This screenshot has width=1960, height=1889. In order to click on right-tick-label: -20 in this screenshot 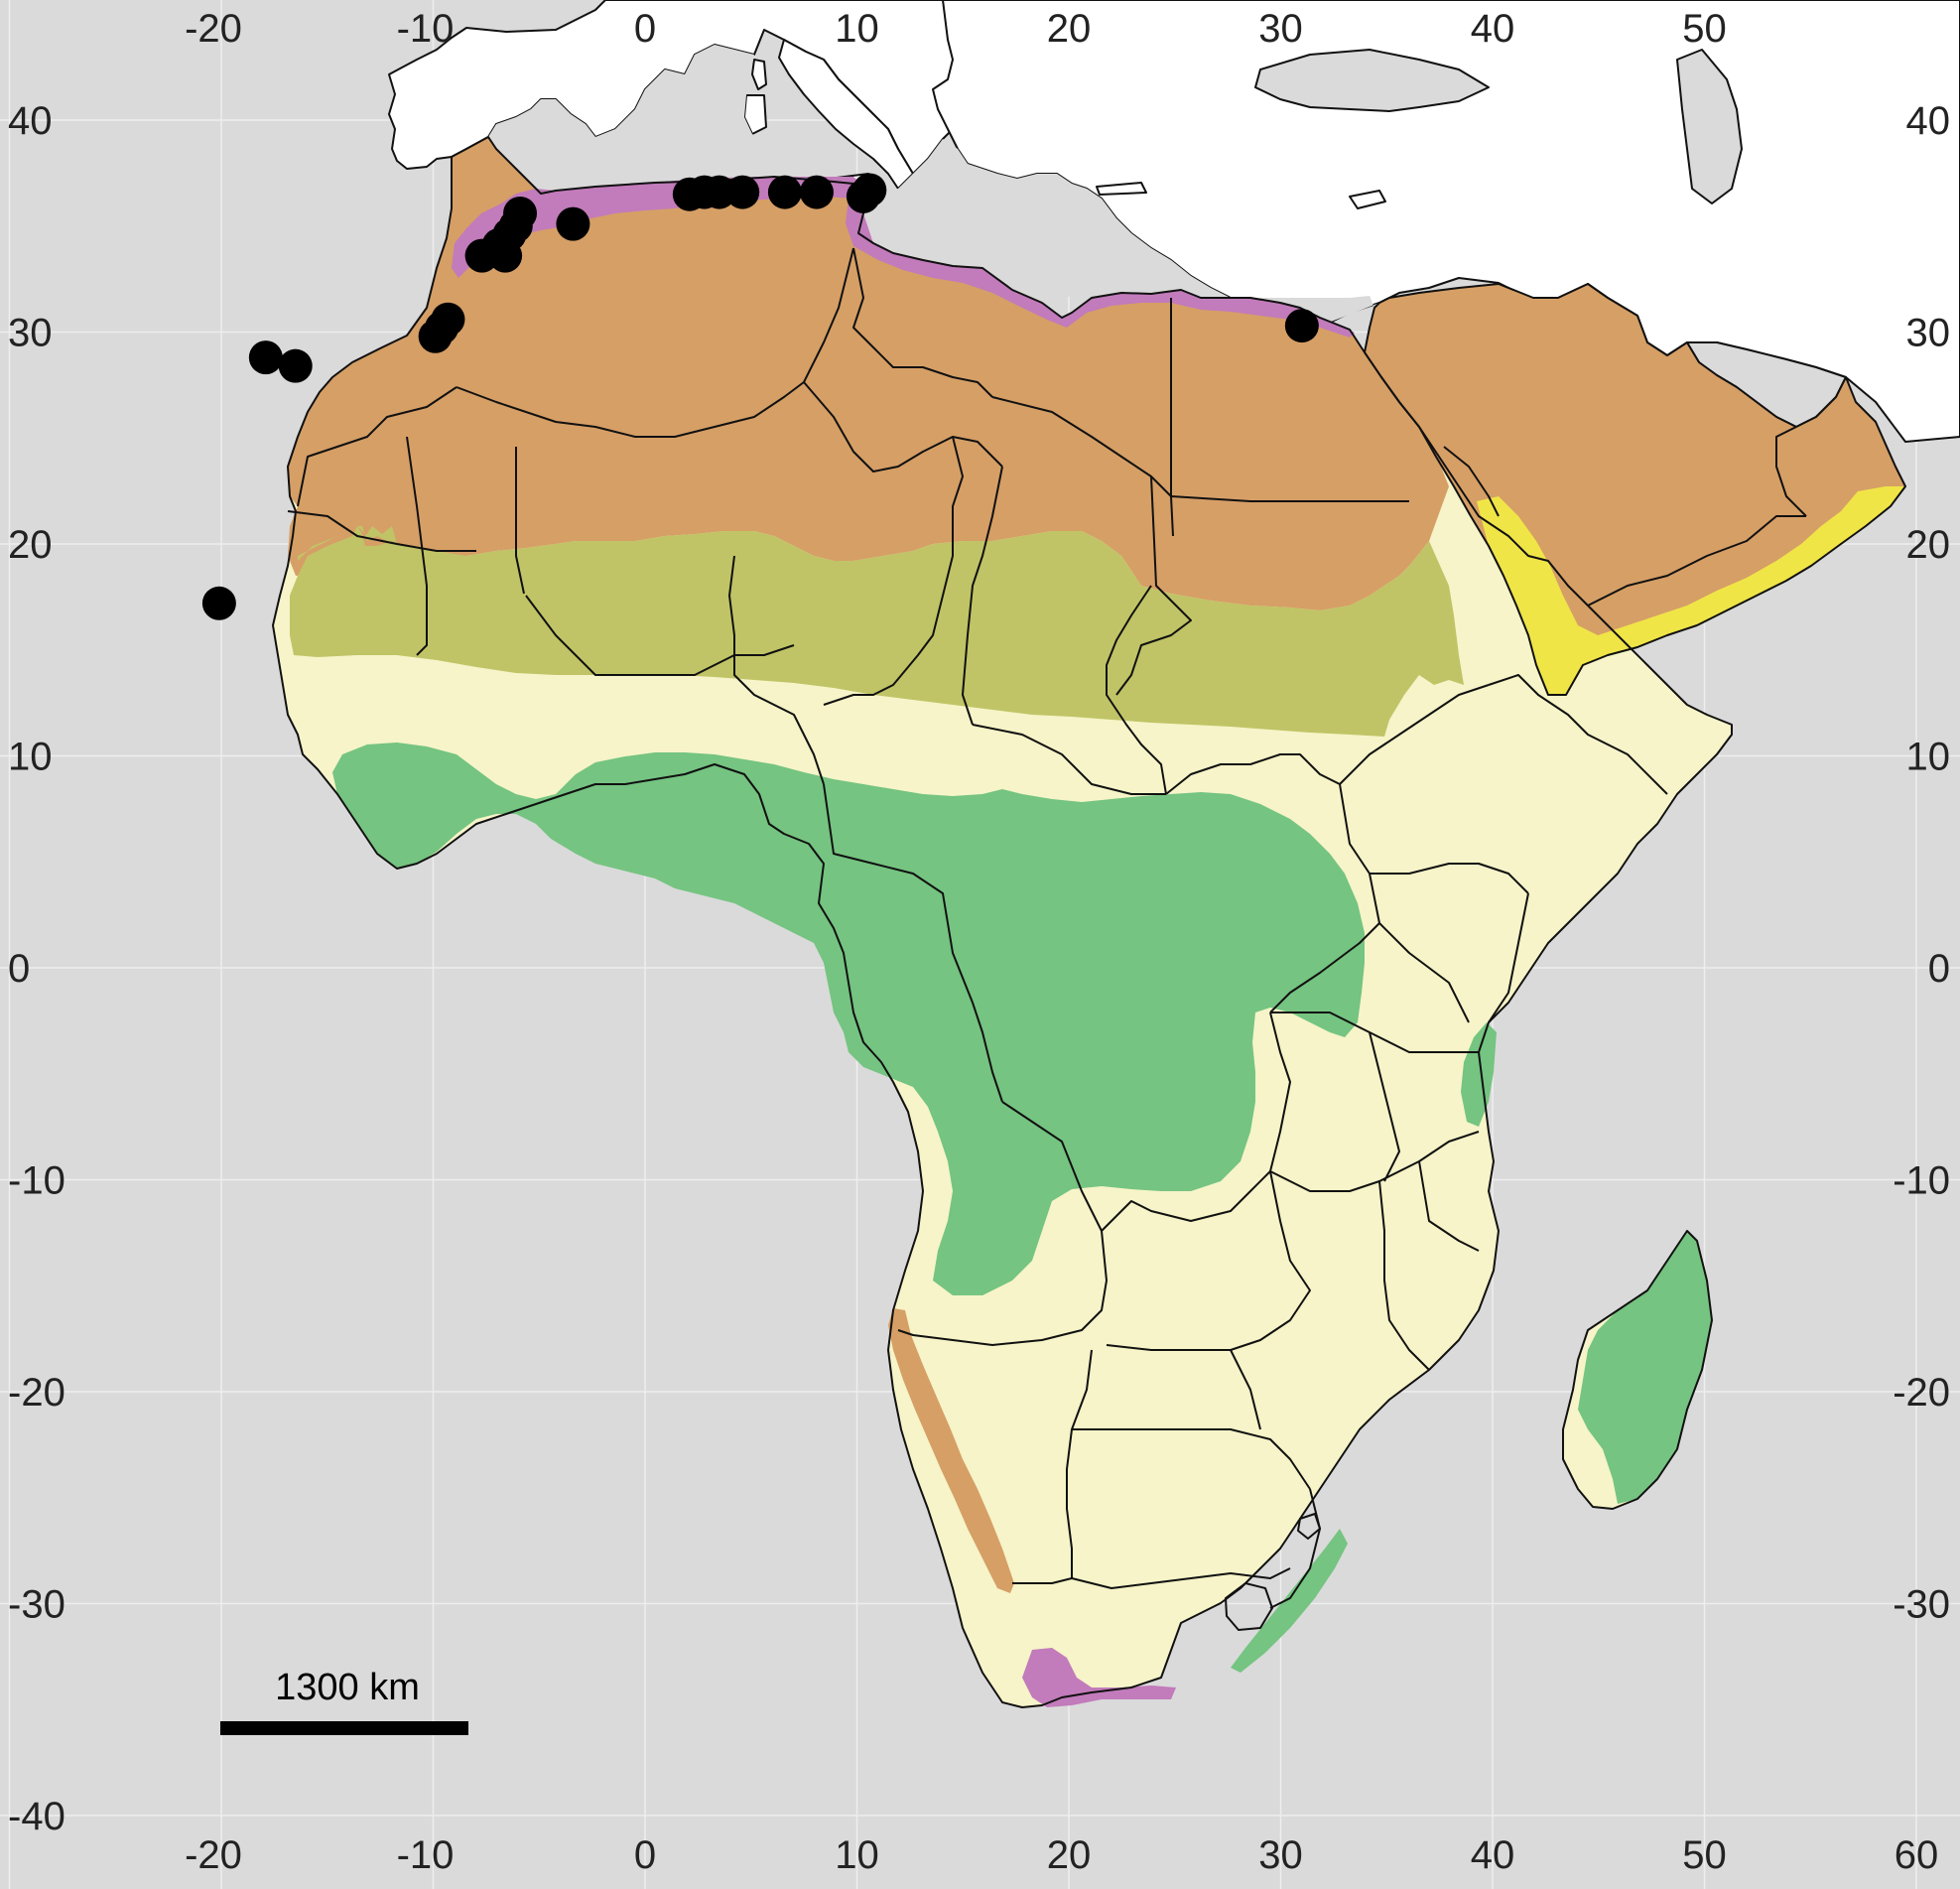, I will do `click(1921, 1393)`.